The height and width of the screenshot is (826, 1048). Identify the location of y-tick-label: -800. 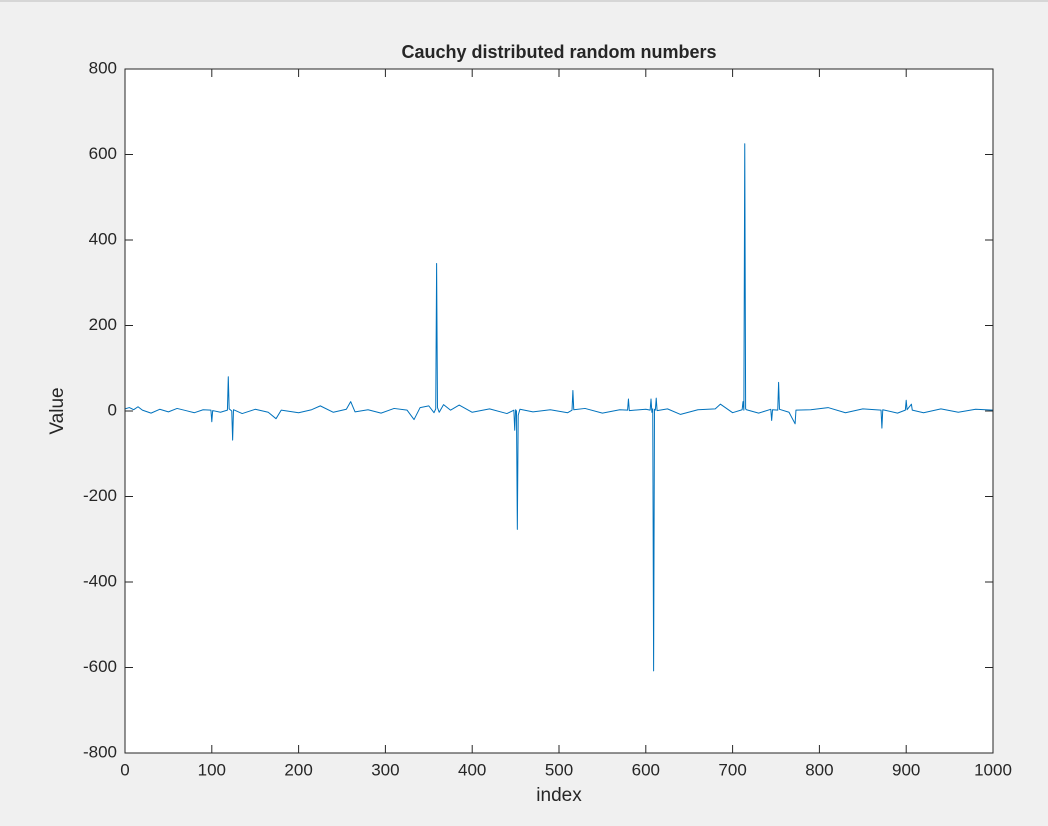
(100, 751).